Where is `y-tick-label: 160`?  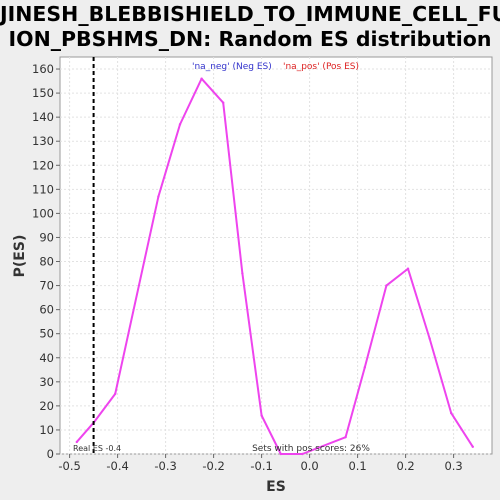
y-tick-label: 160 is located at coordinates (43, 69).